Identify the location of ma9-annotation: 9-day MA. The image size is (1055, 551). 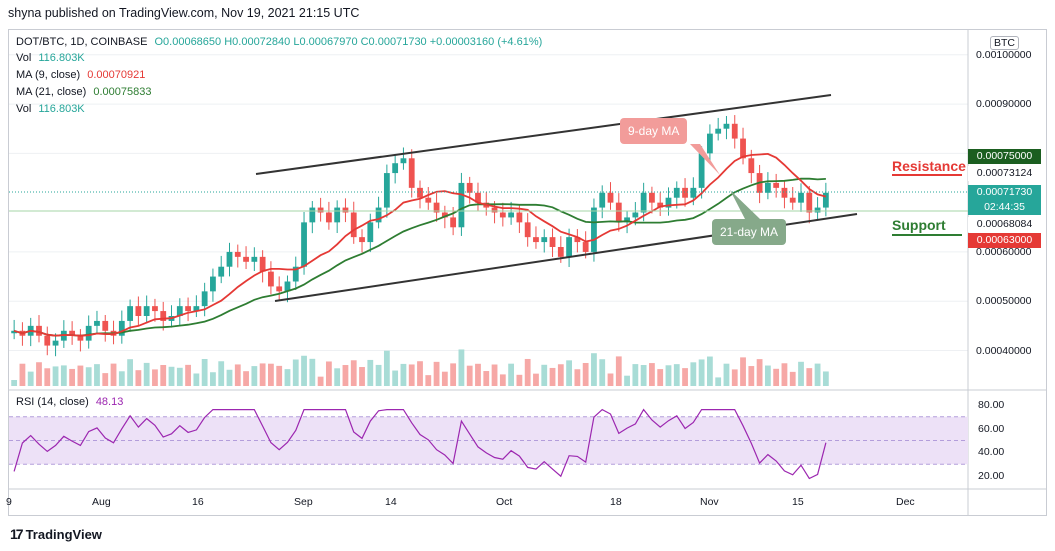
(654, 131).